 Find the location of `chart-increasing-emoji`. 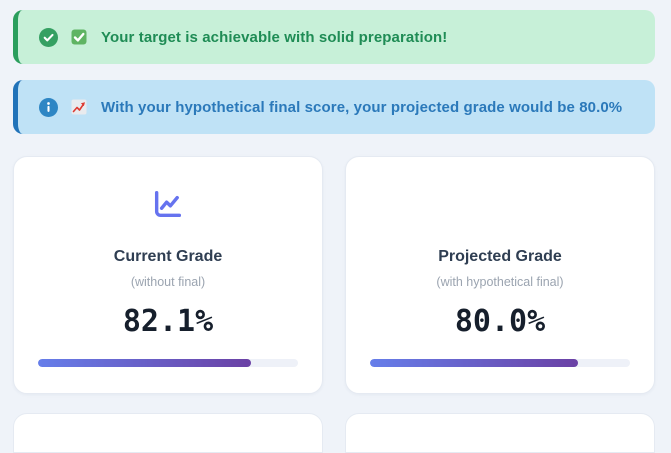

chart-increasing-emoji is located at coordinates (79, 107).